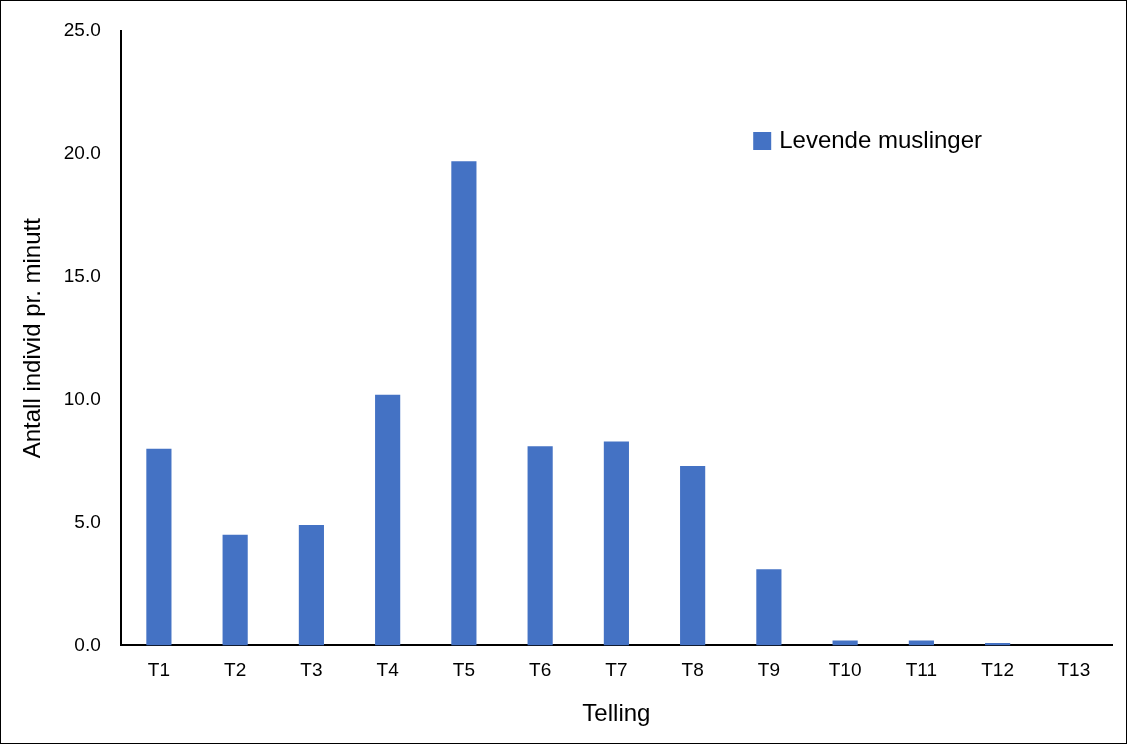 This screenshot has width=1127, height=744. I want to click on y-tick-label: 5.0, so click(87, 521).